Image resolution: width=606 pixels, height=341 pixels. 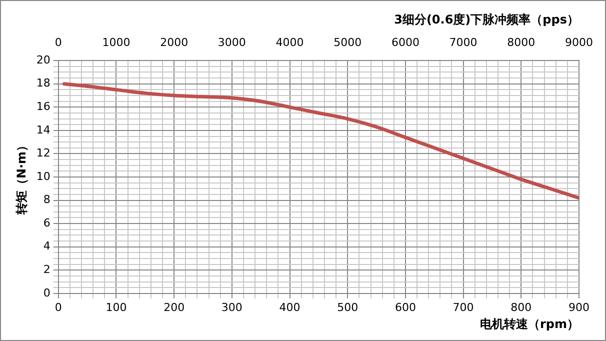 What do you see at coordinates (463, 307) in the screenshot?
I see `x-tick-label: 700` at bounding box center [463, 307].